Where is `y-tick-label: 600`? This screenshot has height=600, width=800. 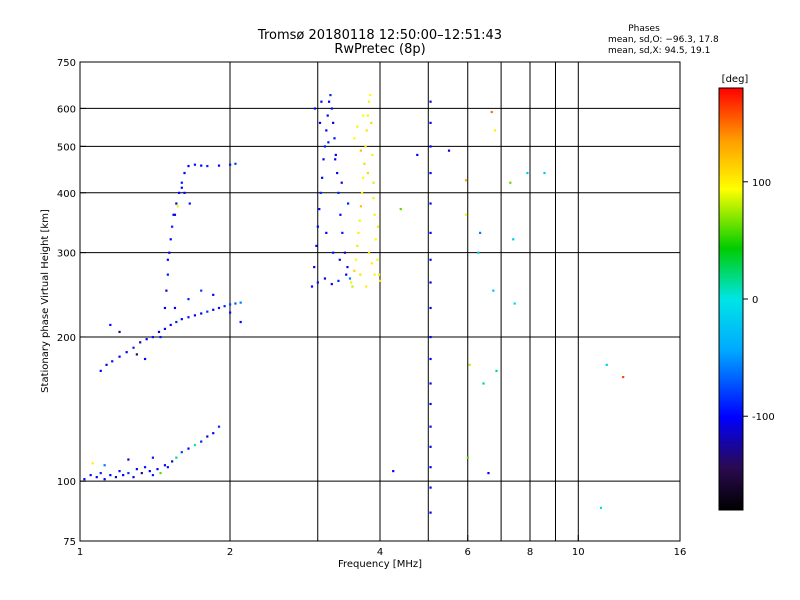 y-tick-label: 600 is located at coordinates (66, 109).